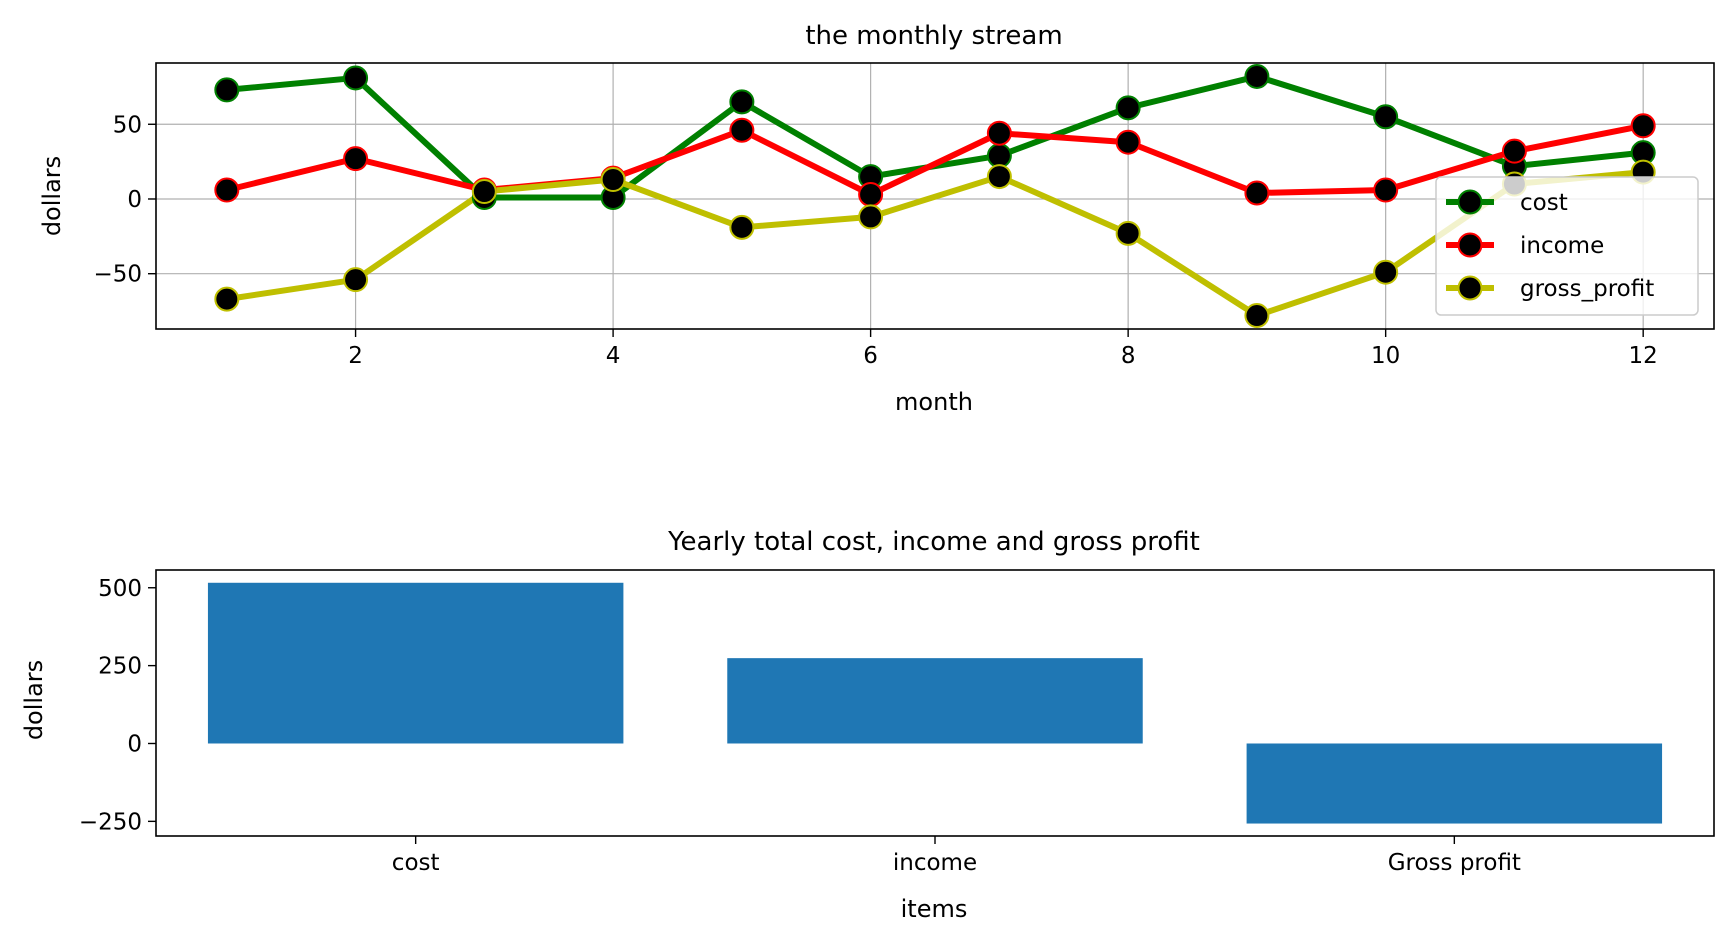 Image resolution: width=1724 pixels, height=939 pixels. What do you see at coordinates (1544, 203) in the screenshot?
I see `legend-label: cost` at bounding box center [1544, 203].